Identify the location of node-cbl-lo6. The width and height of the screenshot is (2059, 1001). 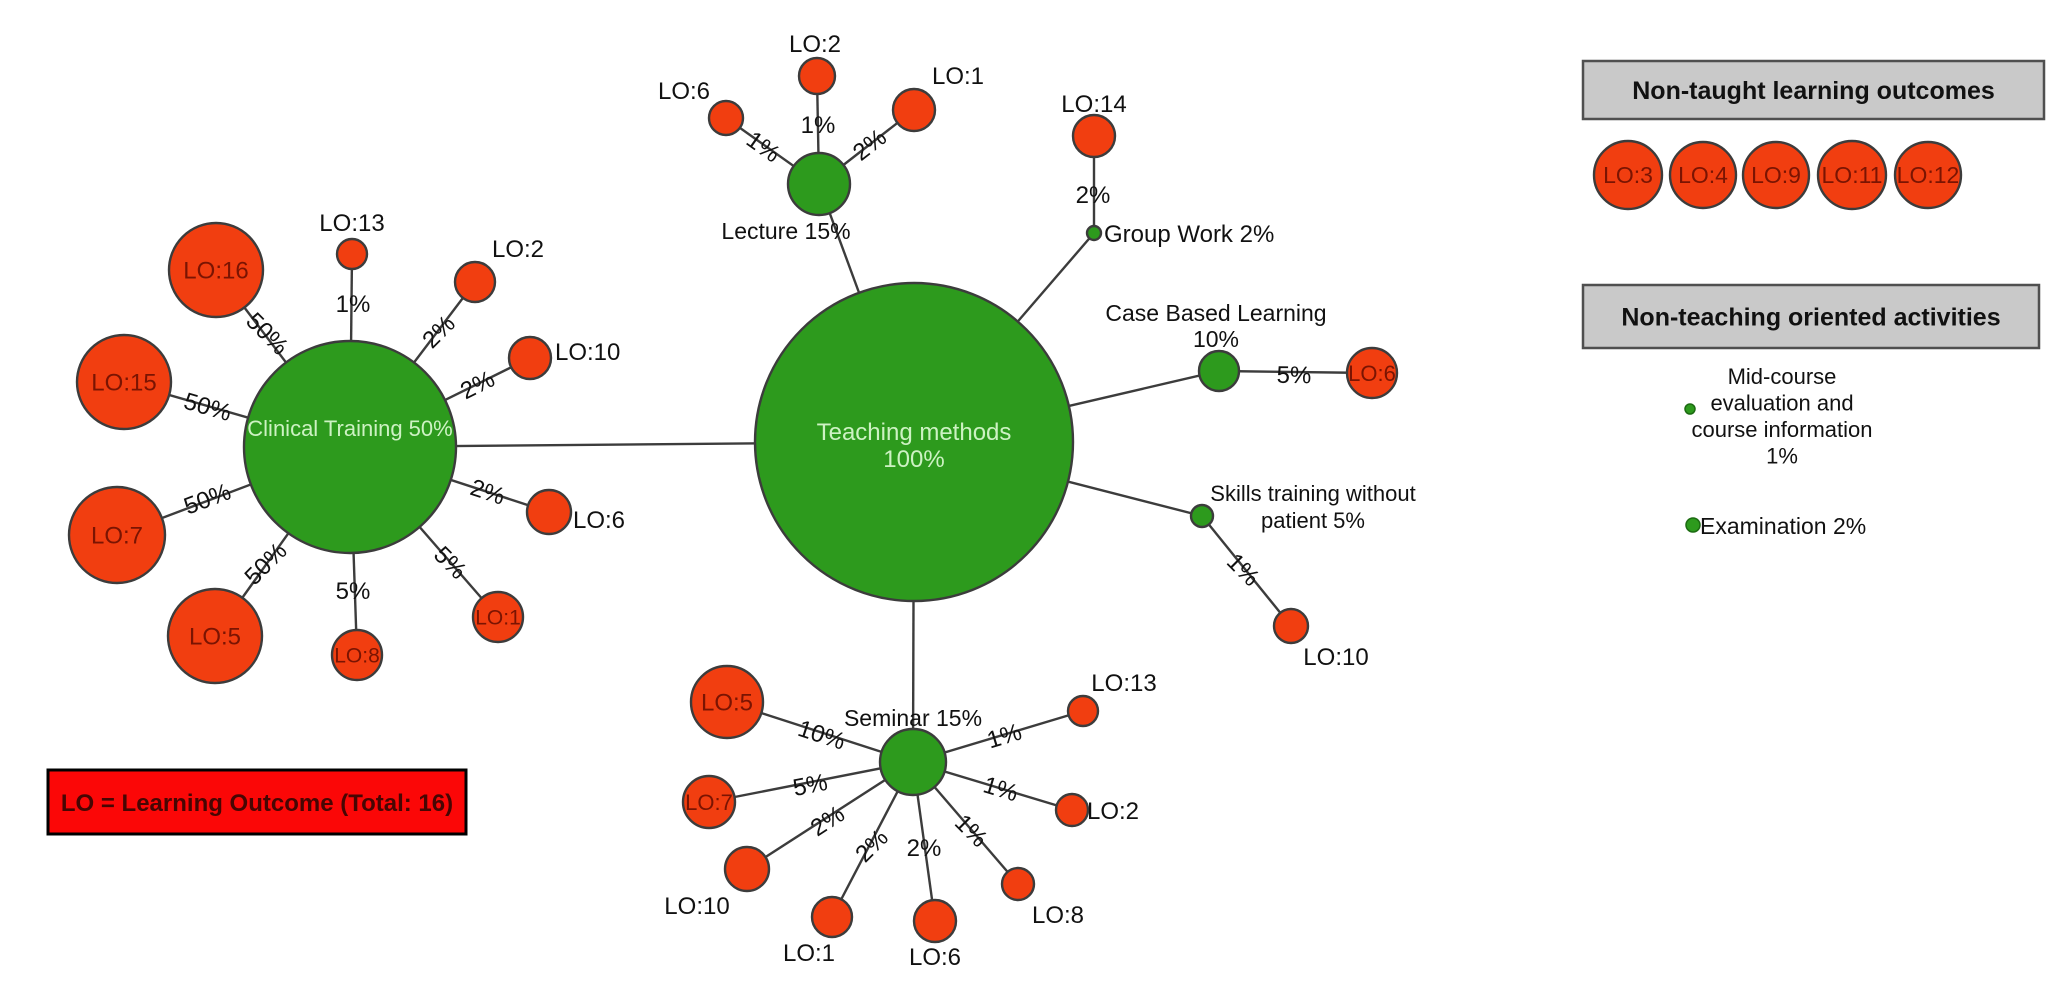
(1372, 373).